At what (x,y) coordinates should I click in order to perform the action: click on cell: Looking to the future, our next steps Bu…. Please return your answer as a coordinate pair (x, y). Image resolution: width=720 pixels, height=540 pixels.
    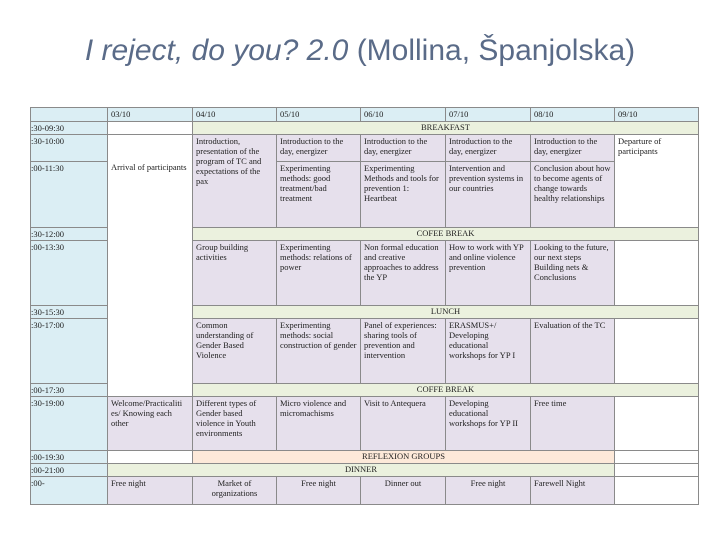
    Looking at the image, I should click on (572, 273).